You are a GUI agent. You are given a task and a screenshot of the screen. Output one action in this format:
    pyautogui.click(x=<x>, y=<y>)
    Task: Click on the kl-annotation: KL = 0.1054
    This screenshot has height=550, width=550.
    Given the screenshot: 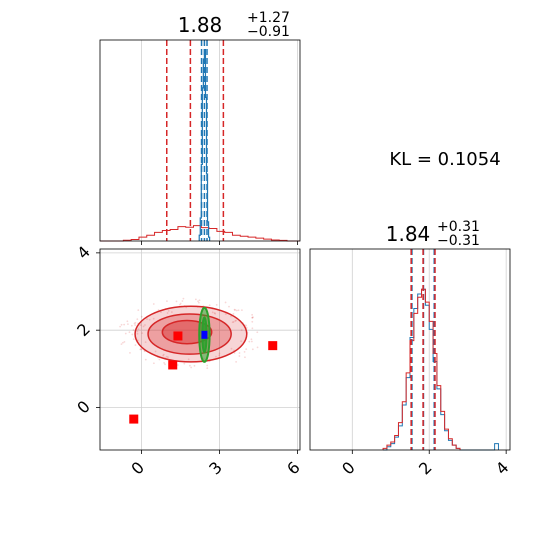 What is the action you would take?
    pyautogui.click(x=444, y=159)
    